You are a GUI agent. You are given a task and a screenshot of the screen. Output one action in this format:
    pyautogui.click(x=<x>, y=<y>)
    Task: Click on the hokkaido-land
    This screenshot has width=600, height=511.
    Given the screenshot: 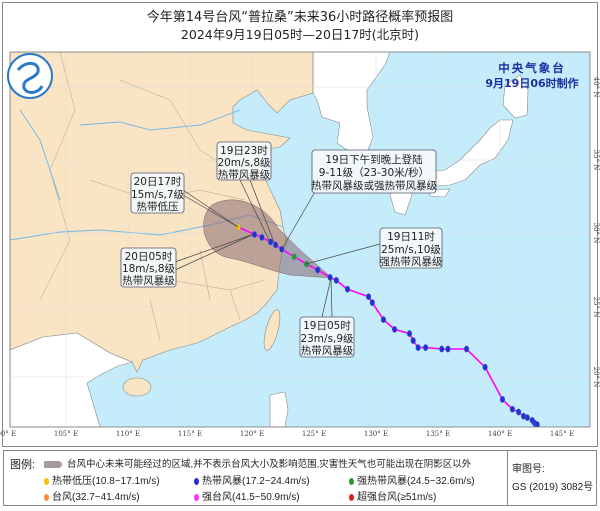 What is the action you would take?
    pyautogui.click(x=515, y=96)
    